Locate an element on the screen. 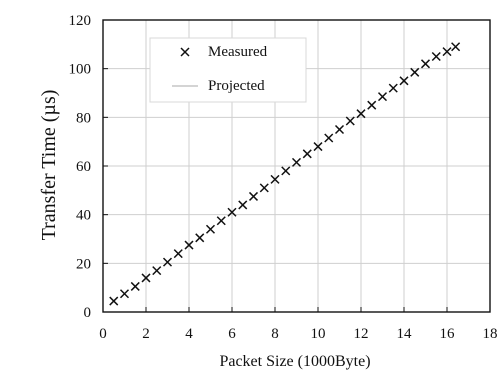  legend-box is located at coordinates (228, 70).